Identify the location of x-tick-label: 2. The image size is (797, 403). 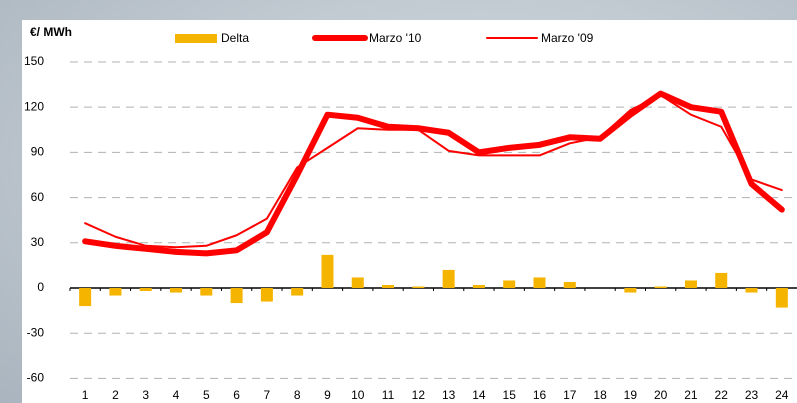
(115, 395).